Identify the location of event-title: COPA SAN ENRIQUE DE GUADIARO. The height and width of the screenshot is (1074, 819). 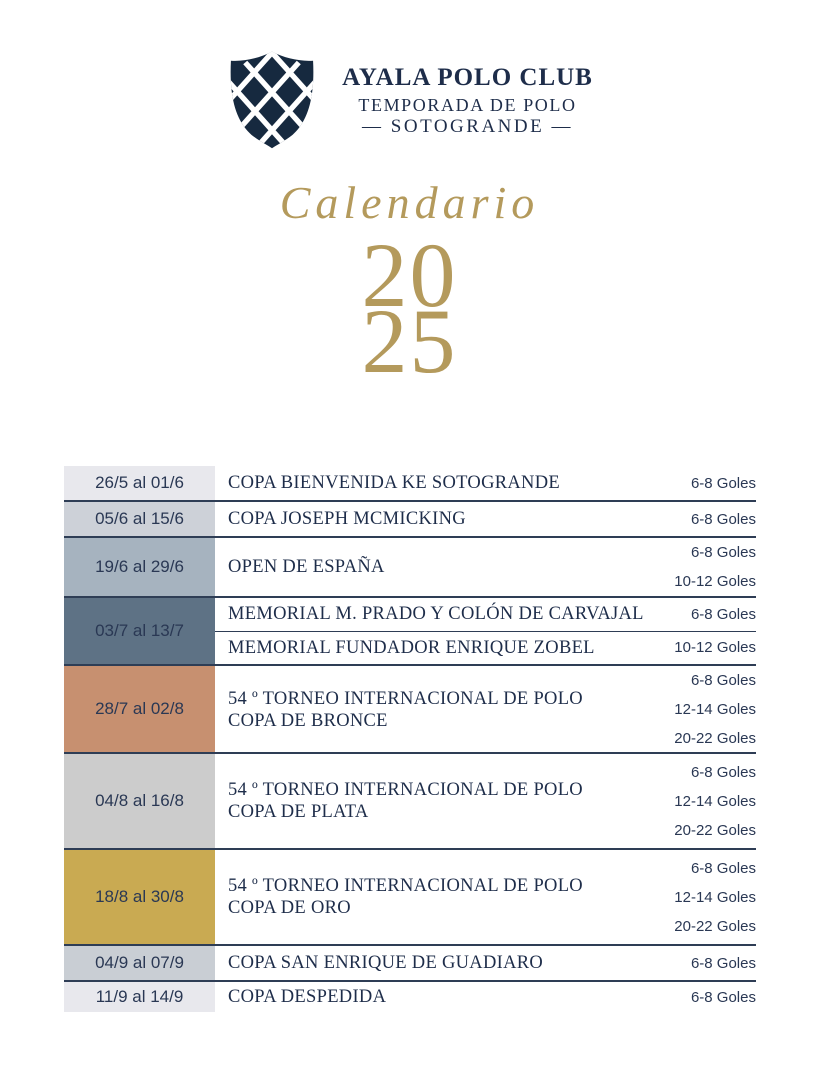
(386, 963).